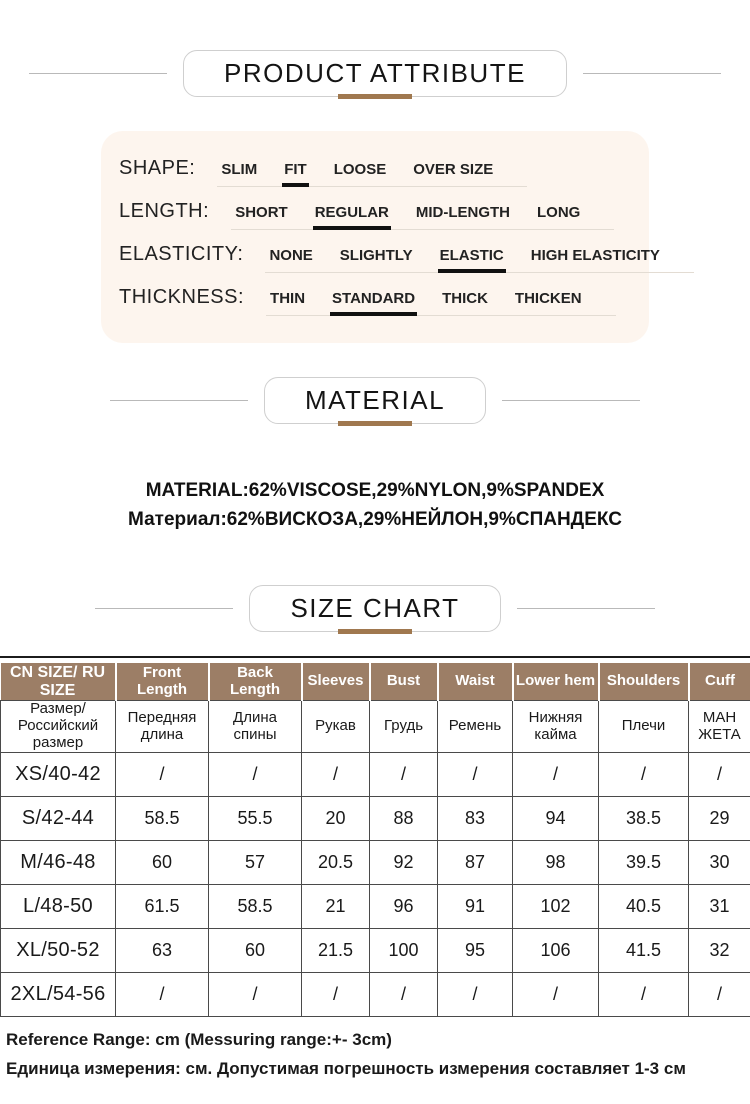  Describe the element at coordinates (475, 682) in the screenshot. I see `column-header: Waist` at that location.